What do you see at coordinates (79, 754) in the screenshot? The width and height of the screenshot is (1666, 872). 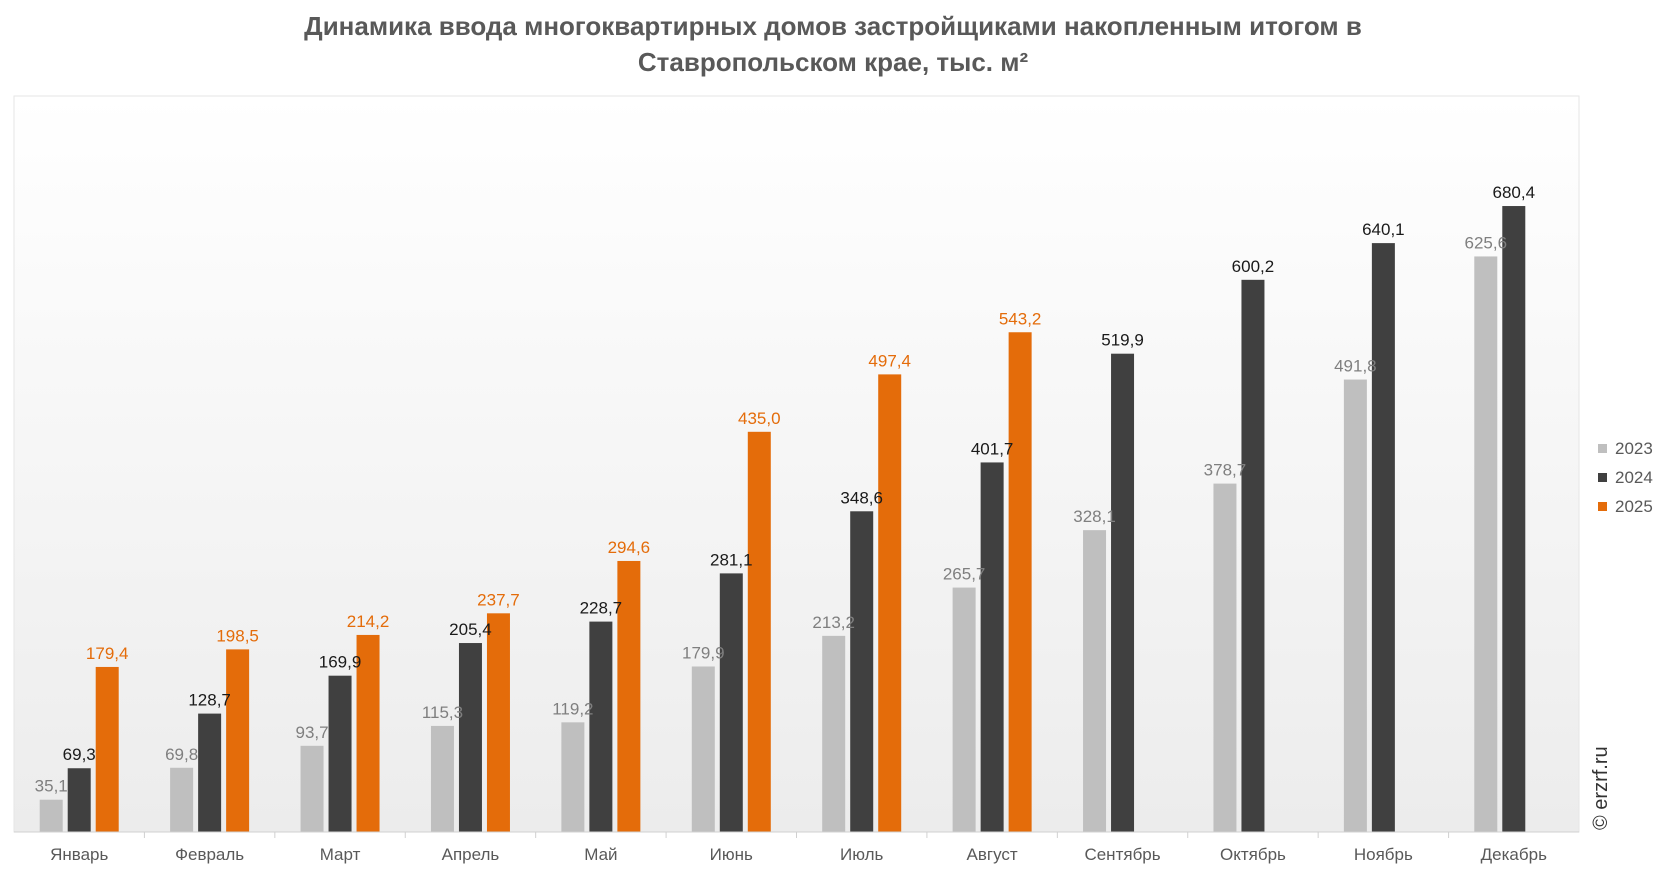 I see `data-label-2024: 69,3` at bounding box center [79, 754].